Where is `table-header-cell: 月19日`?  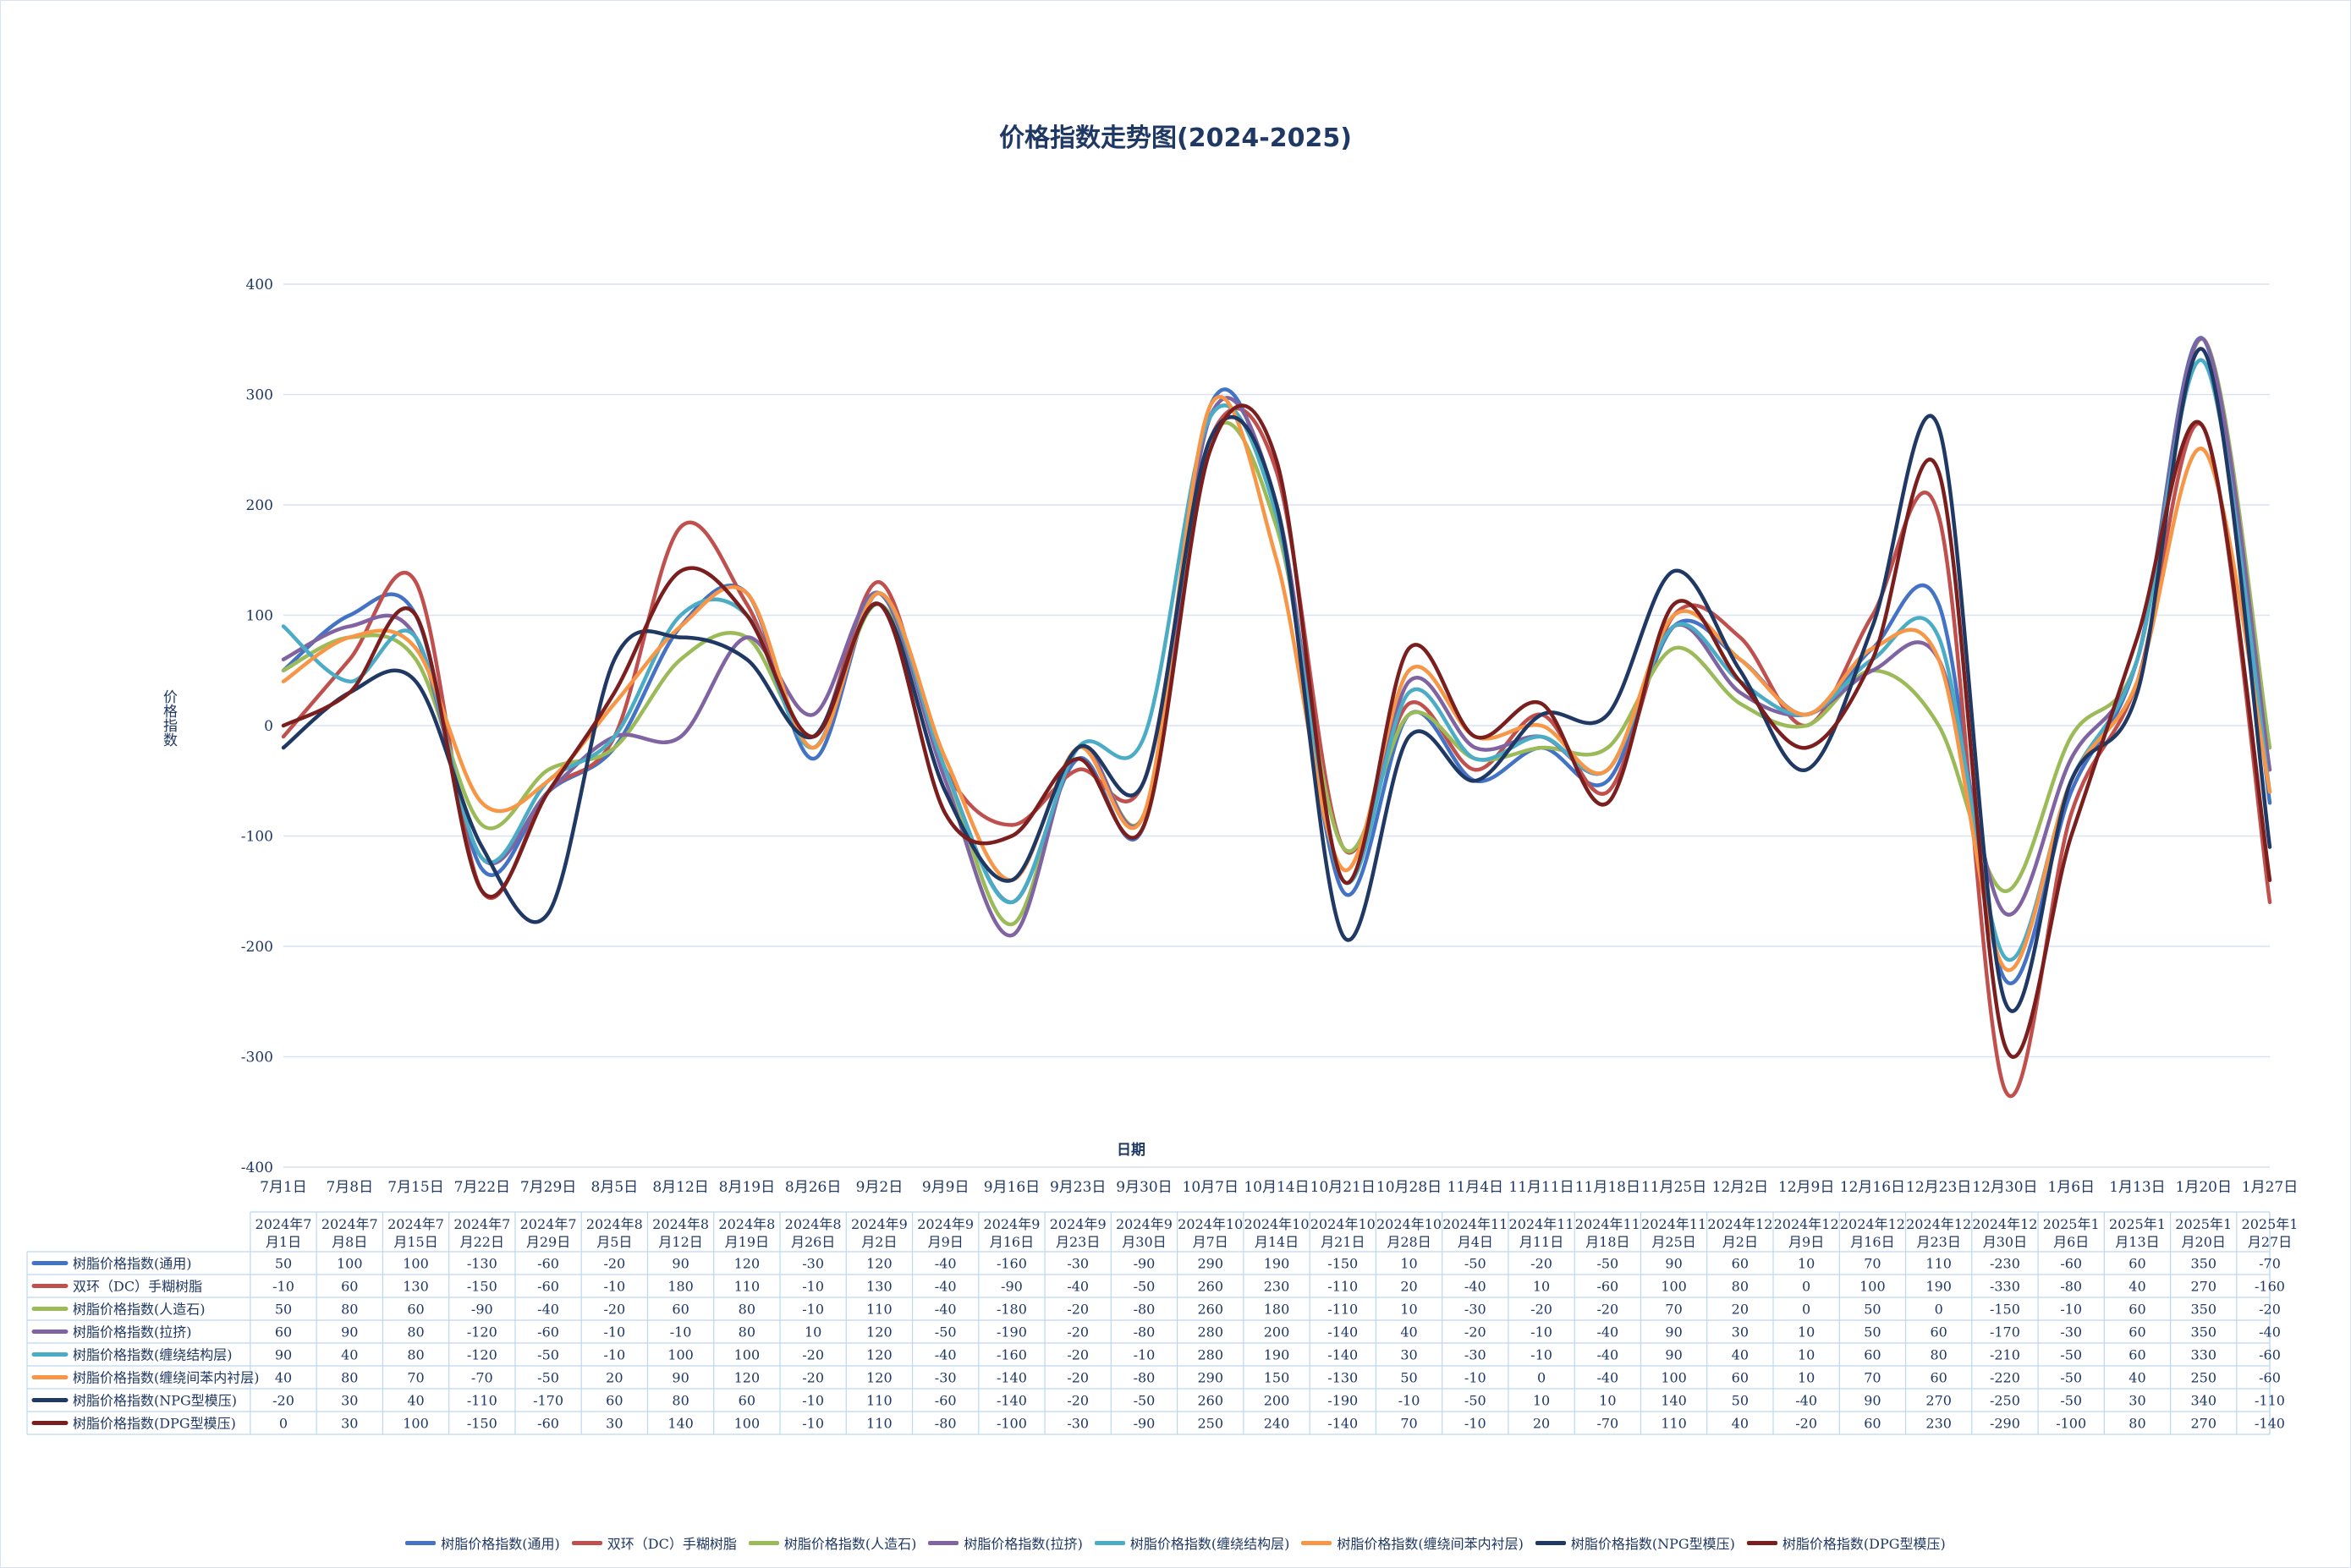 table-header-cell: 月19日 is located at coordinates (747, 1242).